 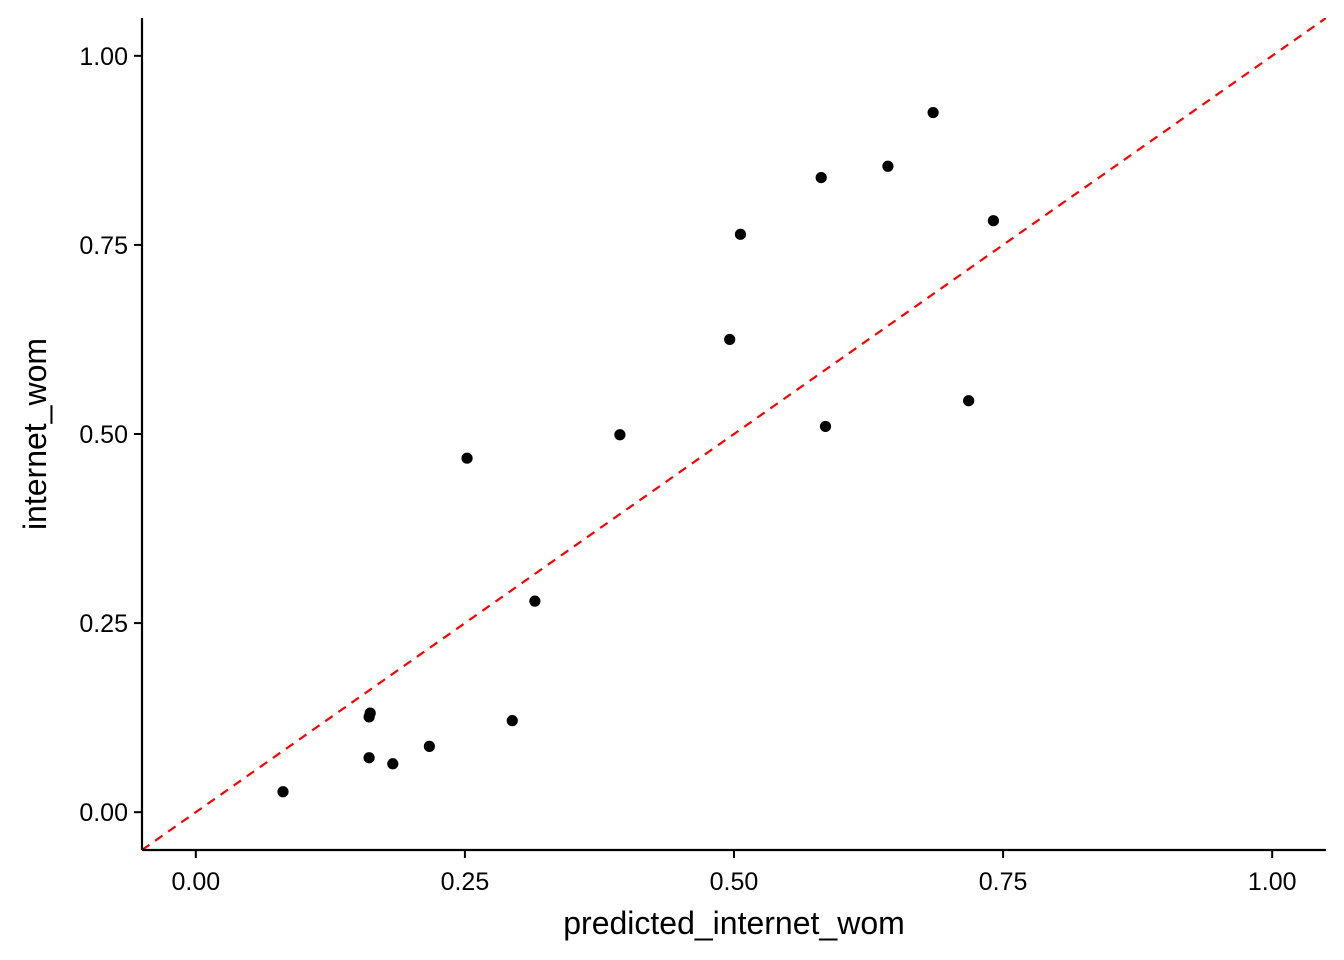 I want to click on x-tick-label-1: 0.25, so click(x=465, y=882).